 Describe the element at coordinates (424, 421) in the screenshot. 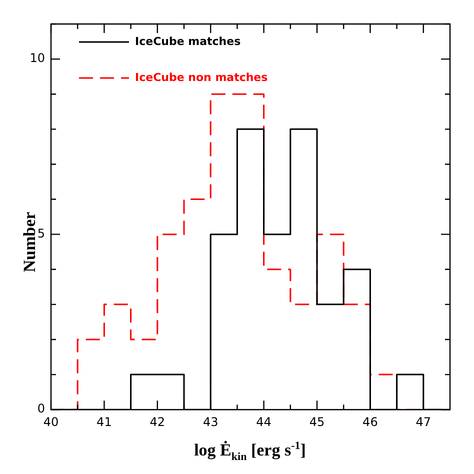

I see `x-tick-label: 47` at that location.